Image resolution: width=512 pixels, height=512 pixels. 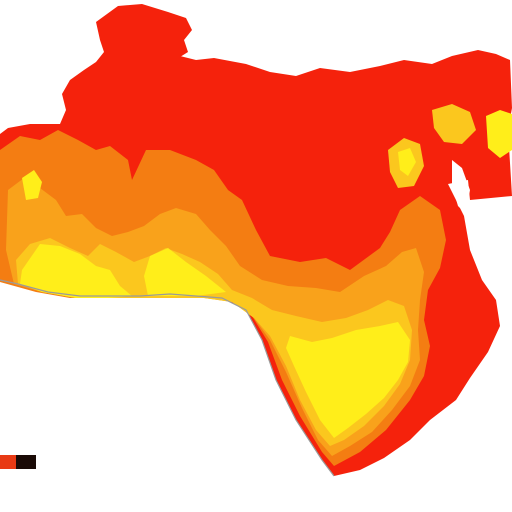 I want to click on region-yellow-west-small, so click(x=32, y=185).